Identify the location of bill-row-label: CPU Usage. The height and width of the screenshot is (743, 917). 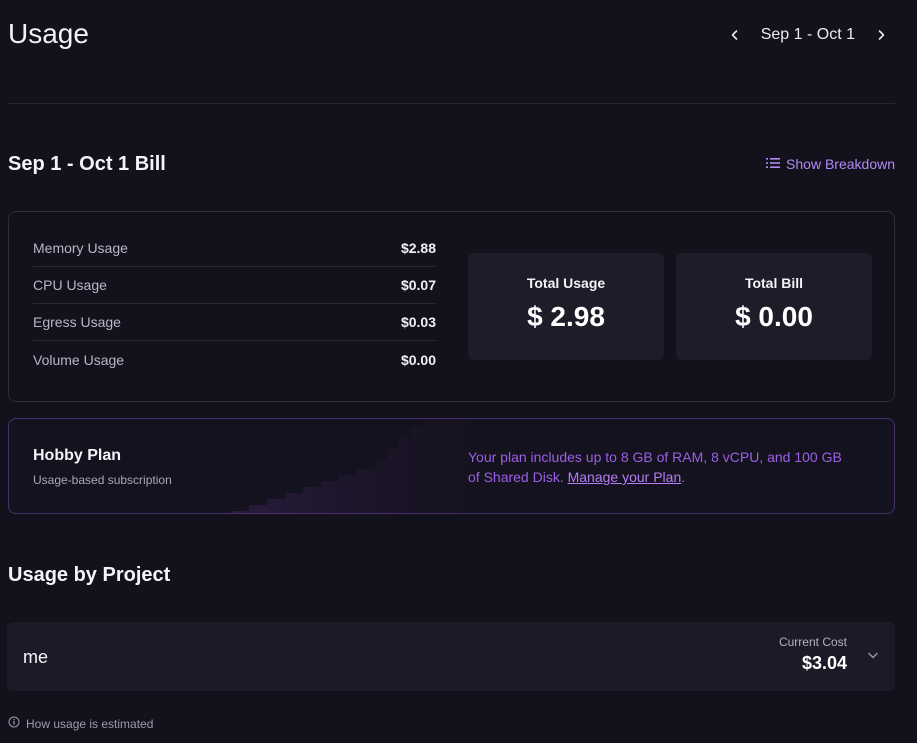
(70, 285).